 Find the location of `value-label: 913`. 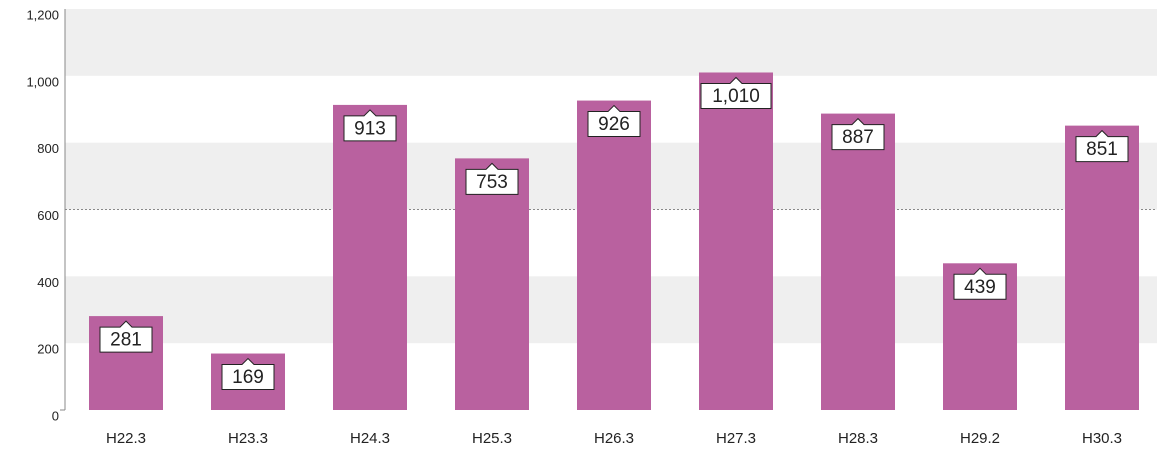

value-label: 913 is located at coordinates (370, 128).